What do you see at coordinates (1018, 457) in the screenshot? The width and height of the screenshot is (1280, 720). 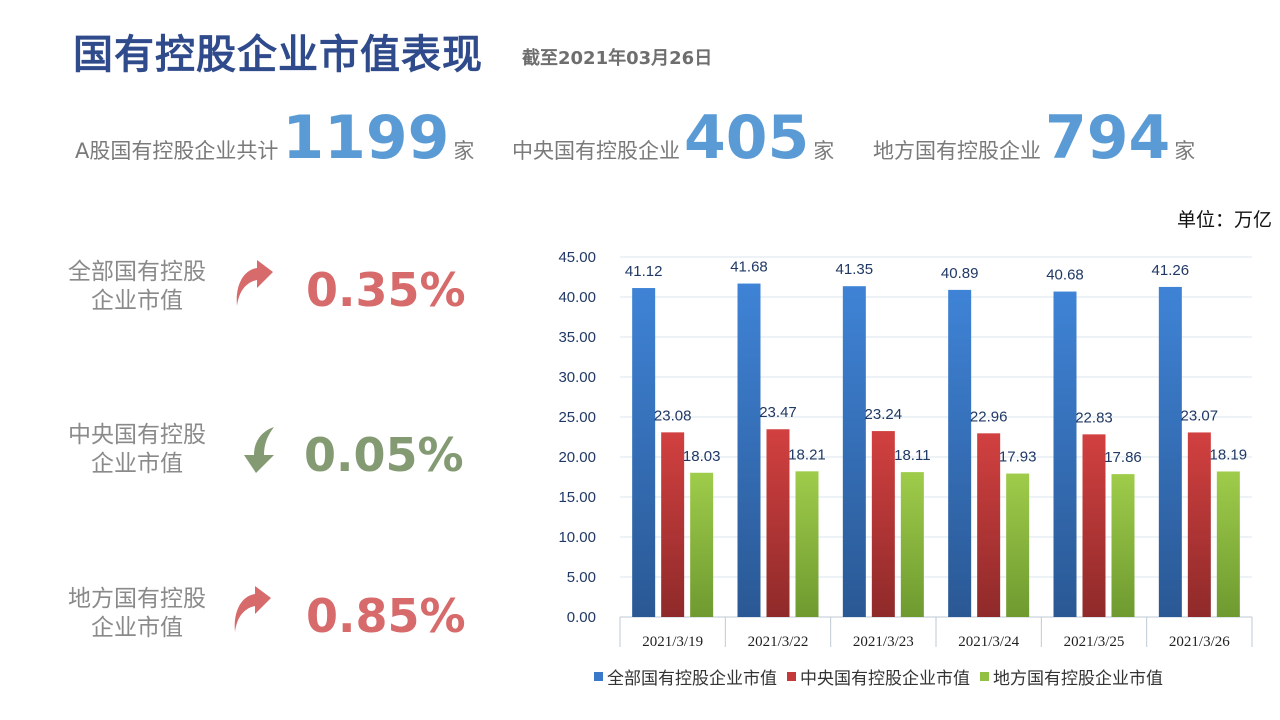 I see `data-label: 17.93` at bounding box center [1018, 457].